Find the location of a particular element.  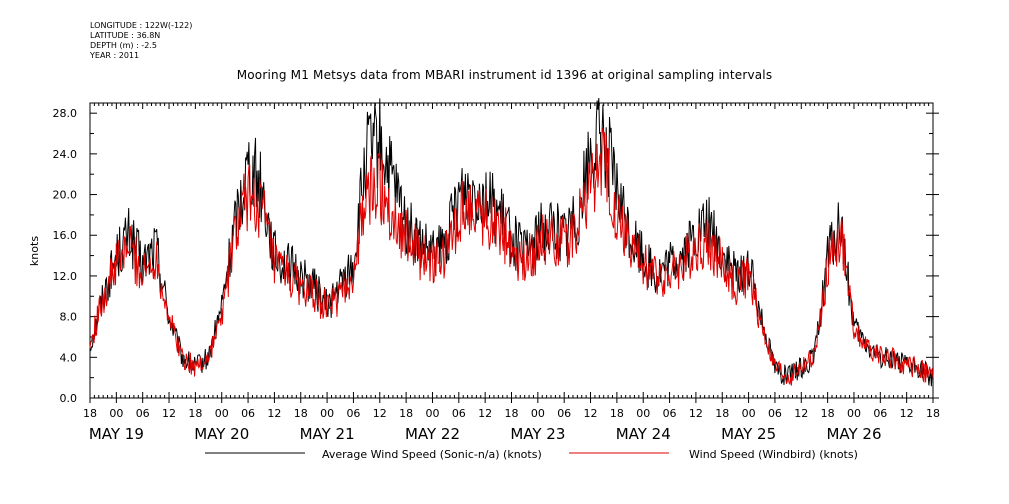

x-date-label: MAY 20 is located at coordinates (221, 434).